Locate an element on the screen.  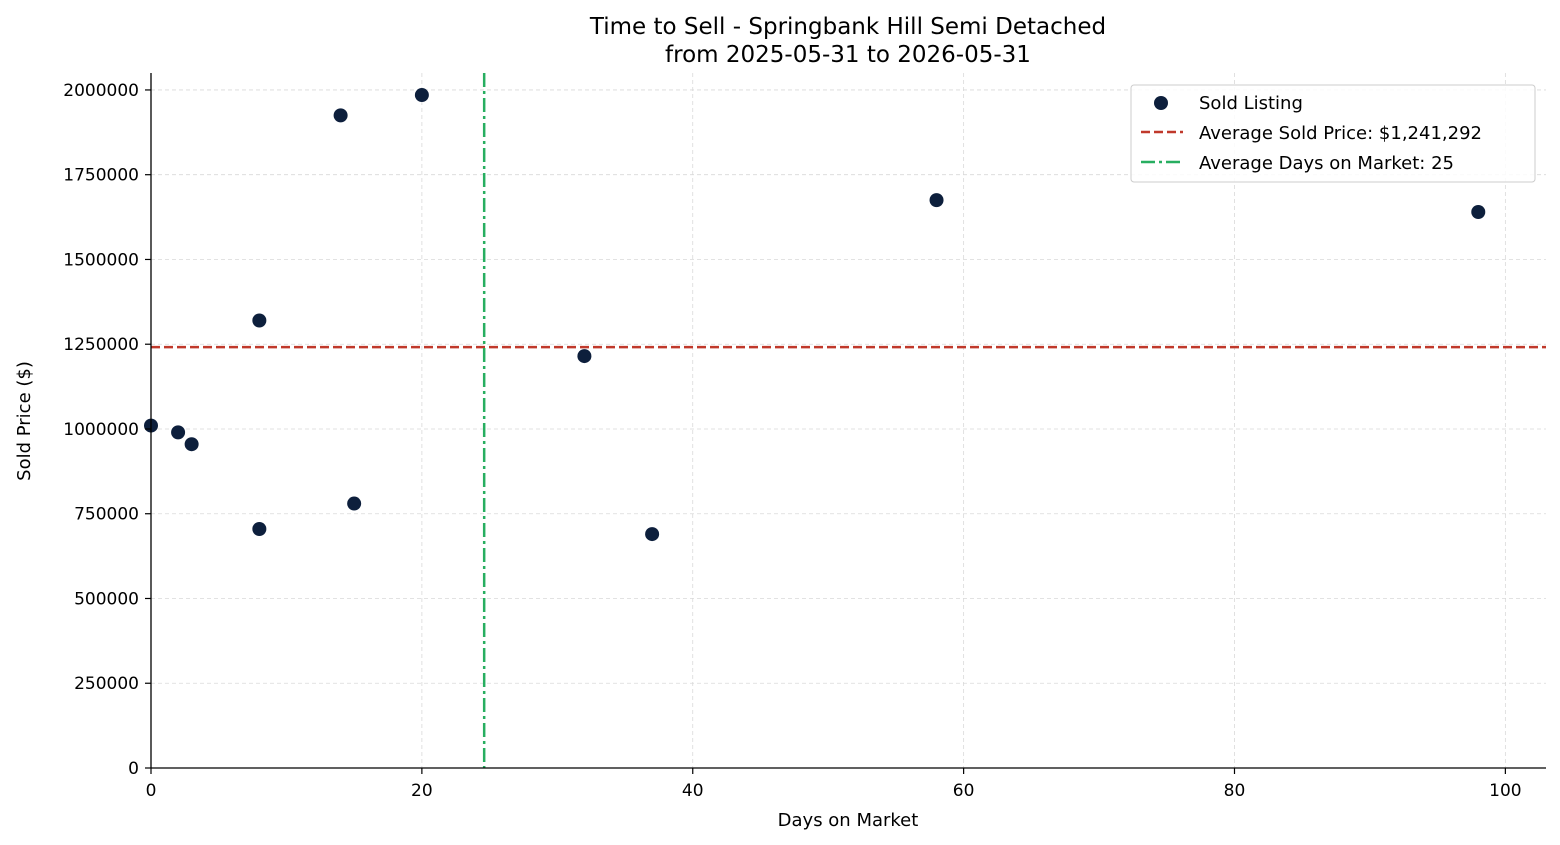
x-tick-label: 0 is located at coordinates (151, 791).